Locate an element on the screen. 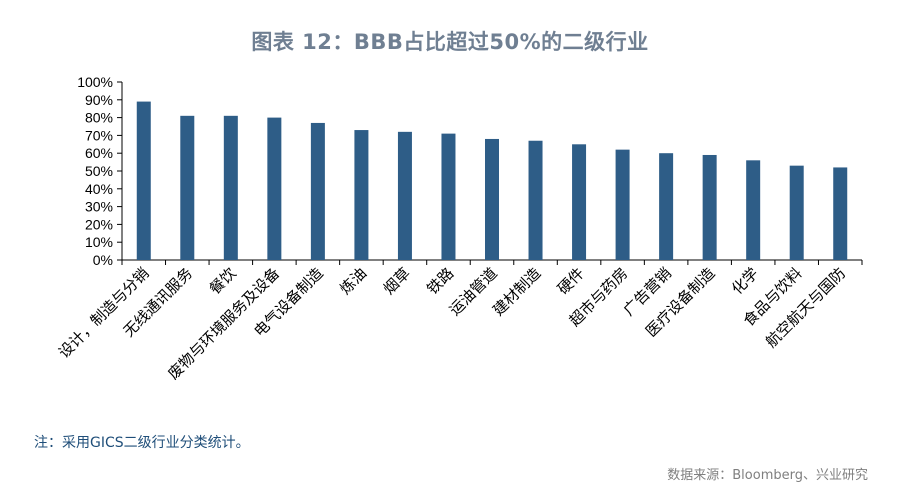 The image size is (900, 493). x-tick-label: 硬件 is located at coordinates (571, 281).